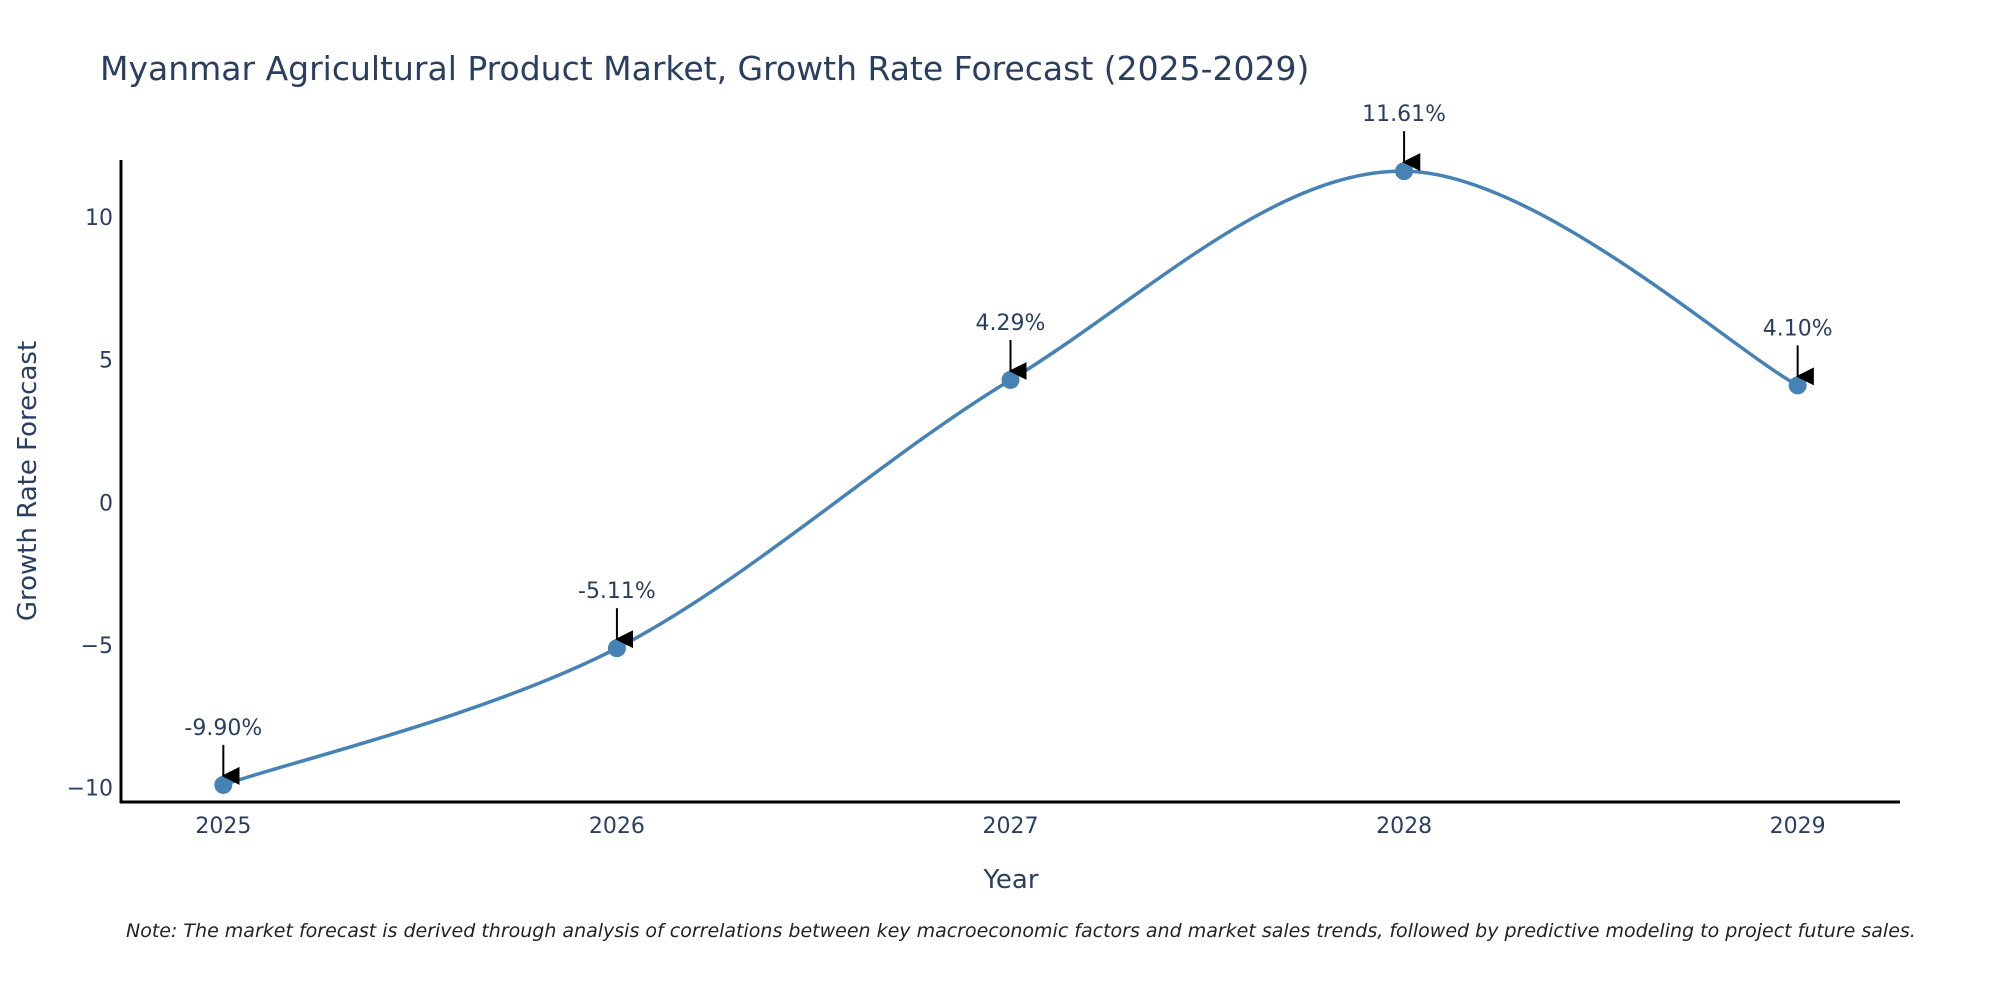 The width and height of the screenshot is (2000, 1000). Describe the element at coordinates (1404, 171) in the screenshot. I see `data-point-2028` at that location.